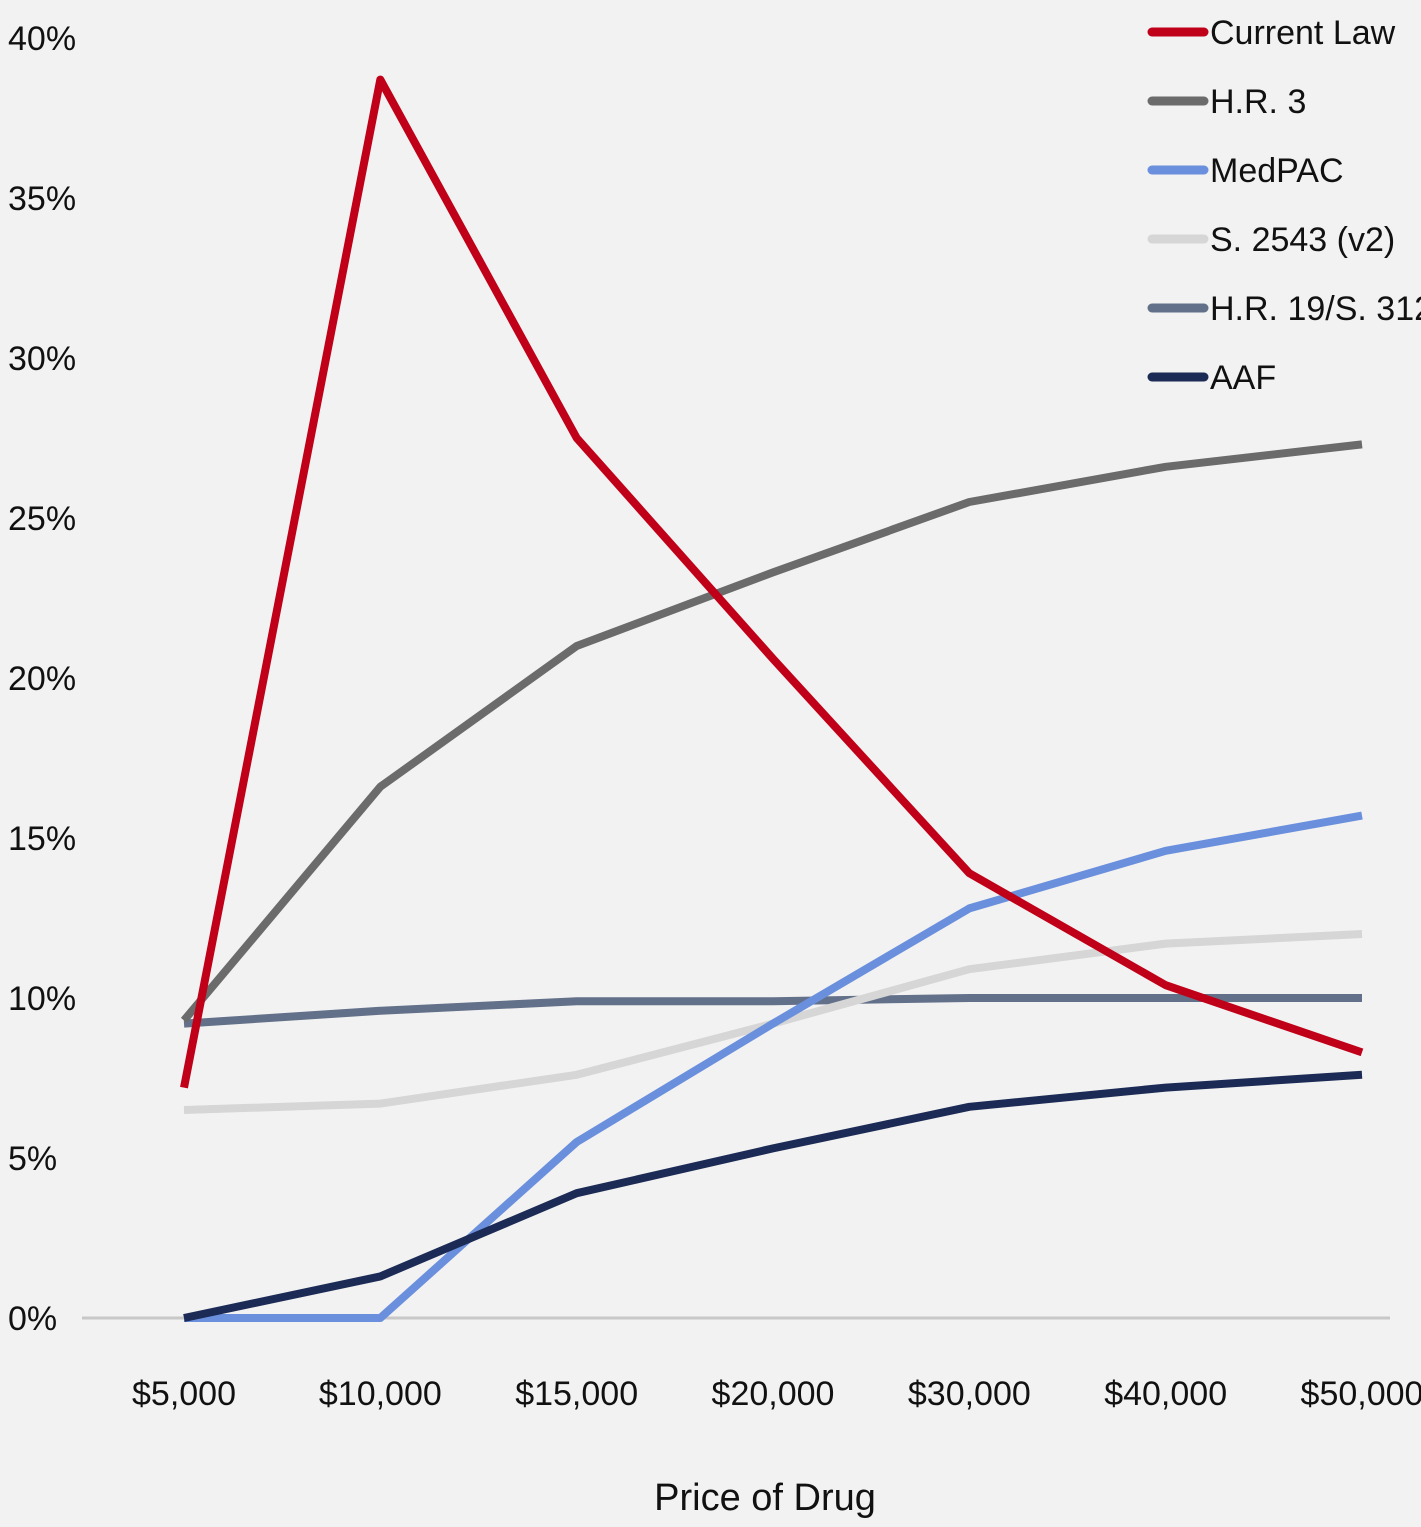 Image resolution: width=1421 pixels, height=1527 pixels. I want to click on y-tick-label: 35%, so click(42, 199).